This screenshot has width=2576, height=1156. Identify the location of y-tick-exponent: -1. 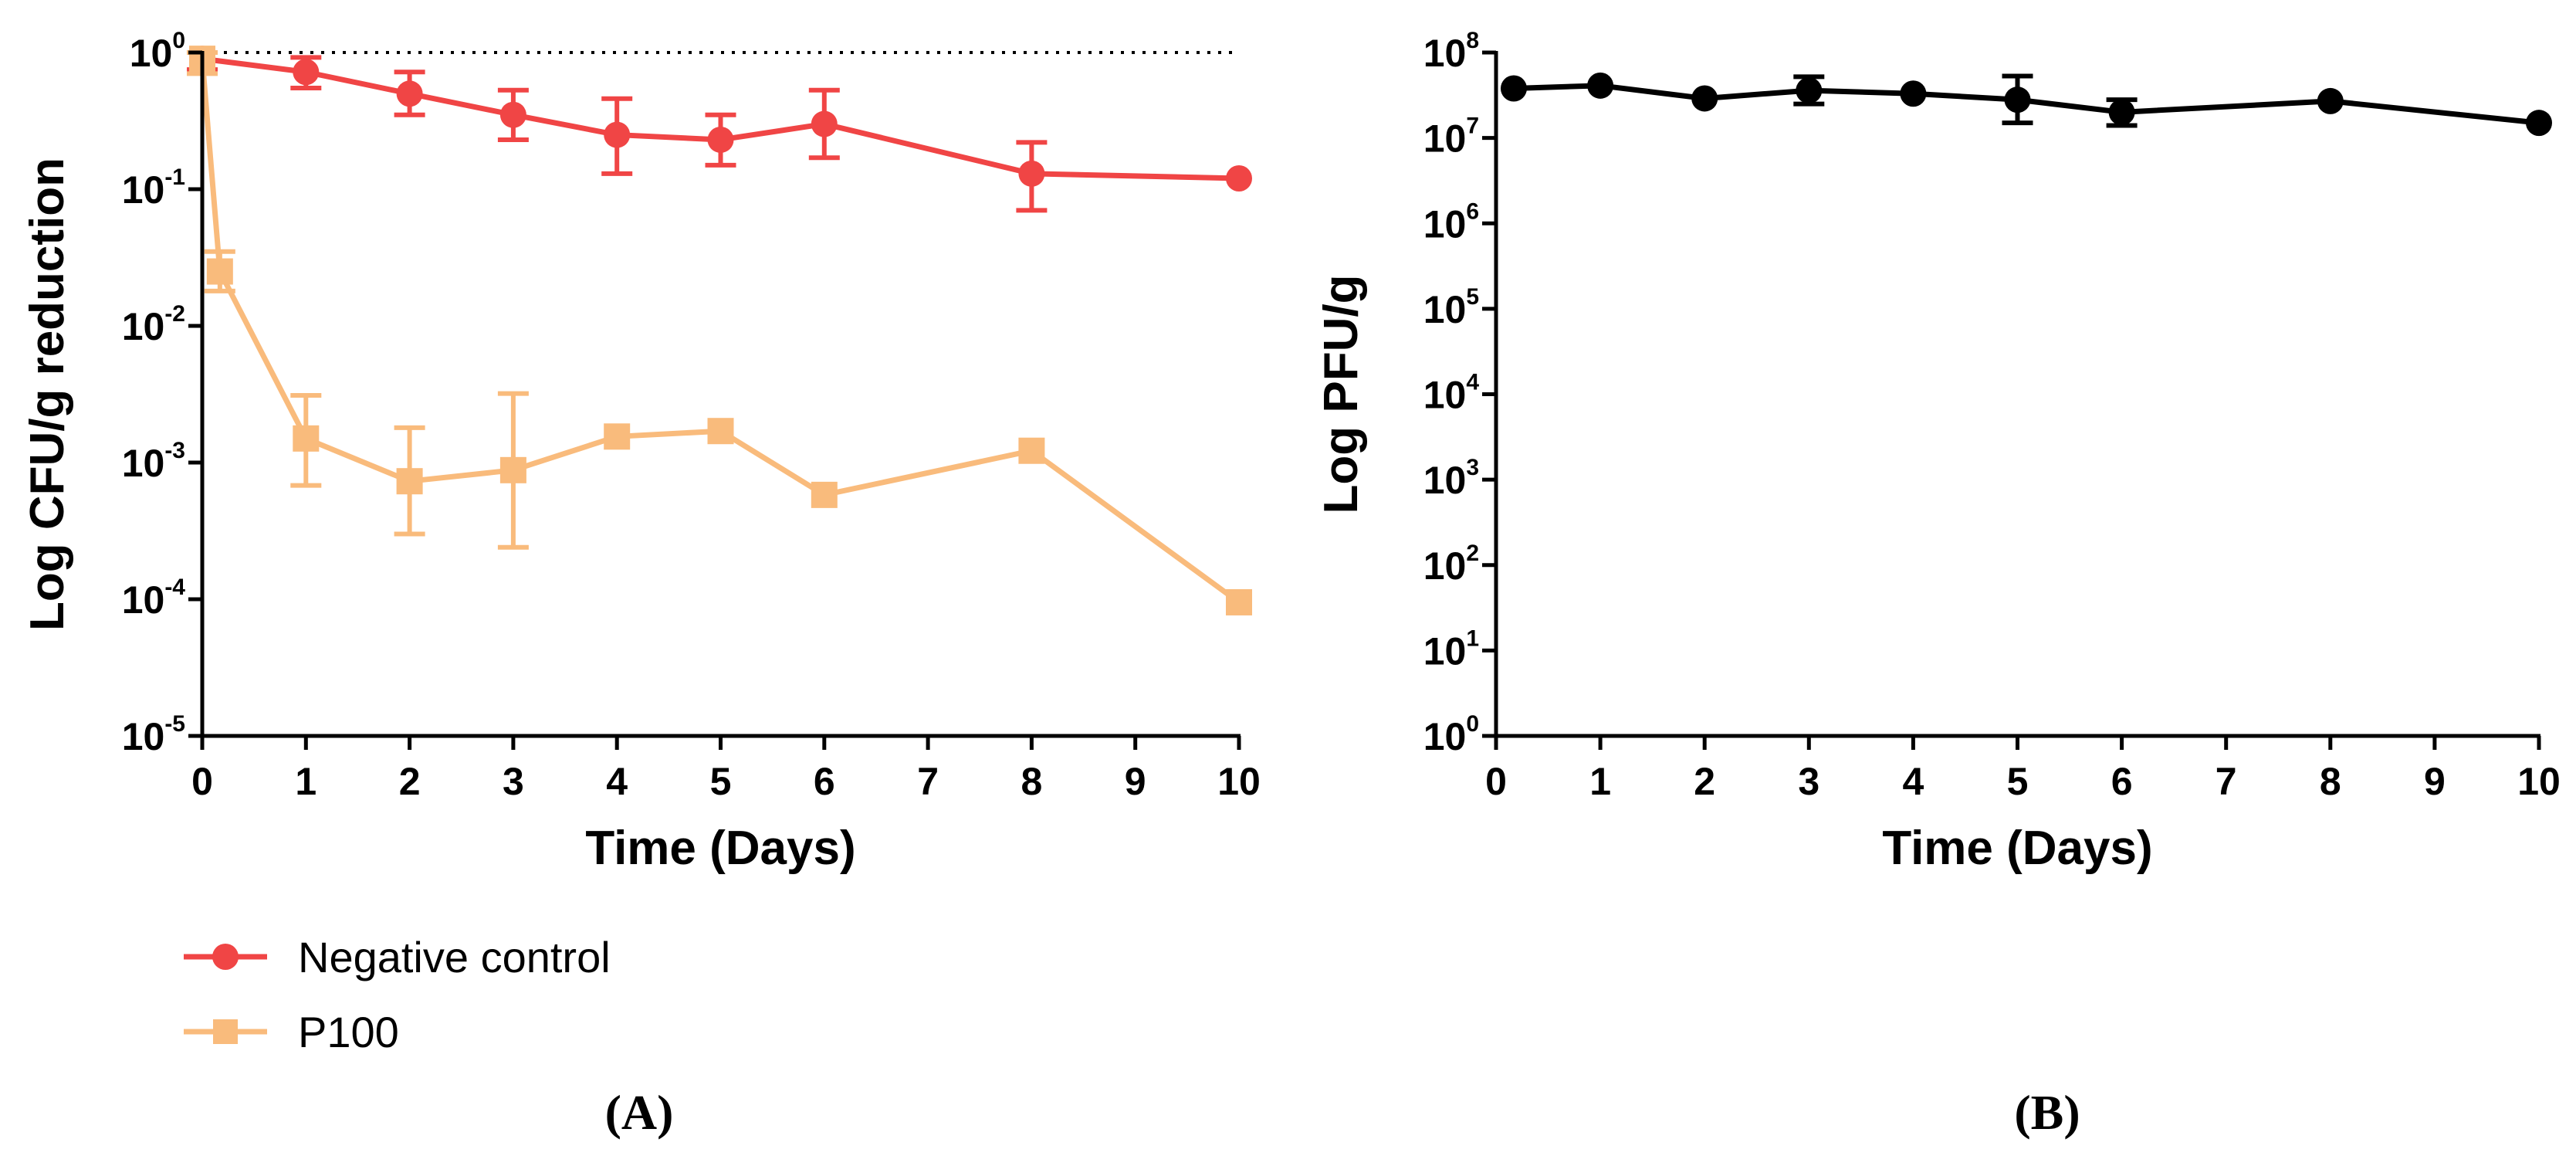
(175, 177).